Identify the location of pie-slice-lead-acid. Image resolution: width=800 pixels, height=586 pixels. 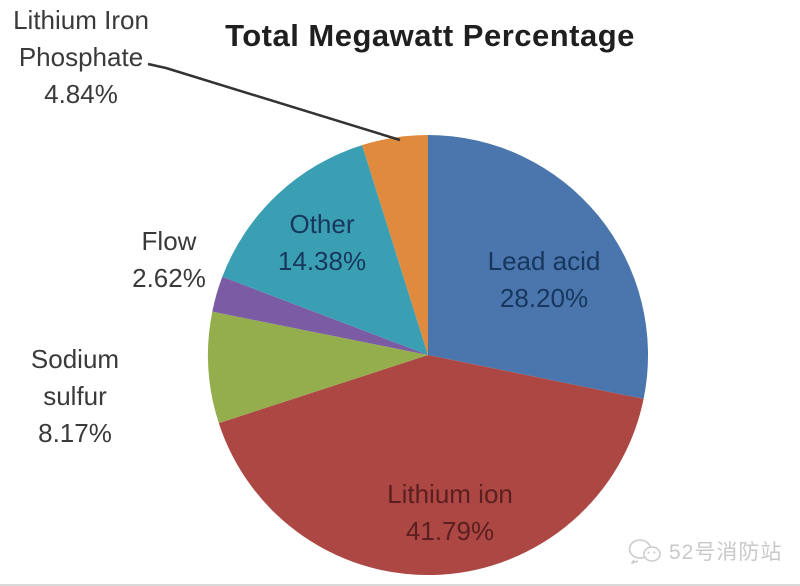
(538, 267).